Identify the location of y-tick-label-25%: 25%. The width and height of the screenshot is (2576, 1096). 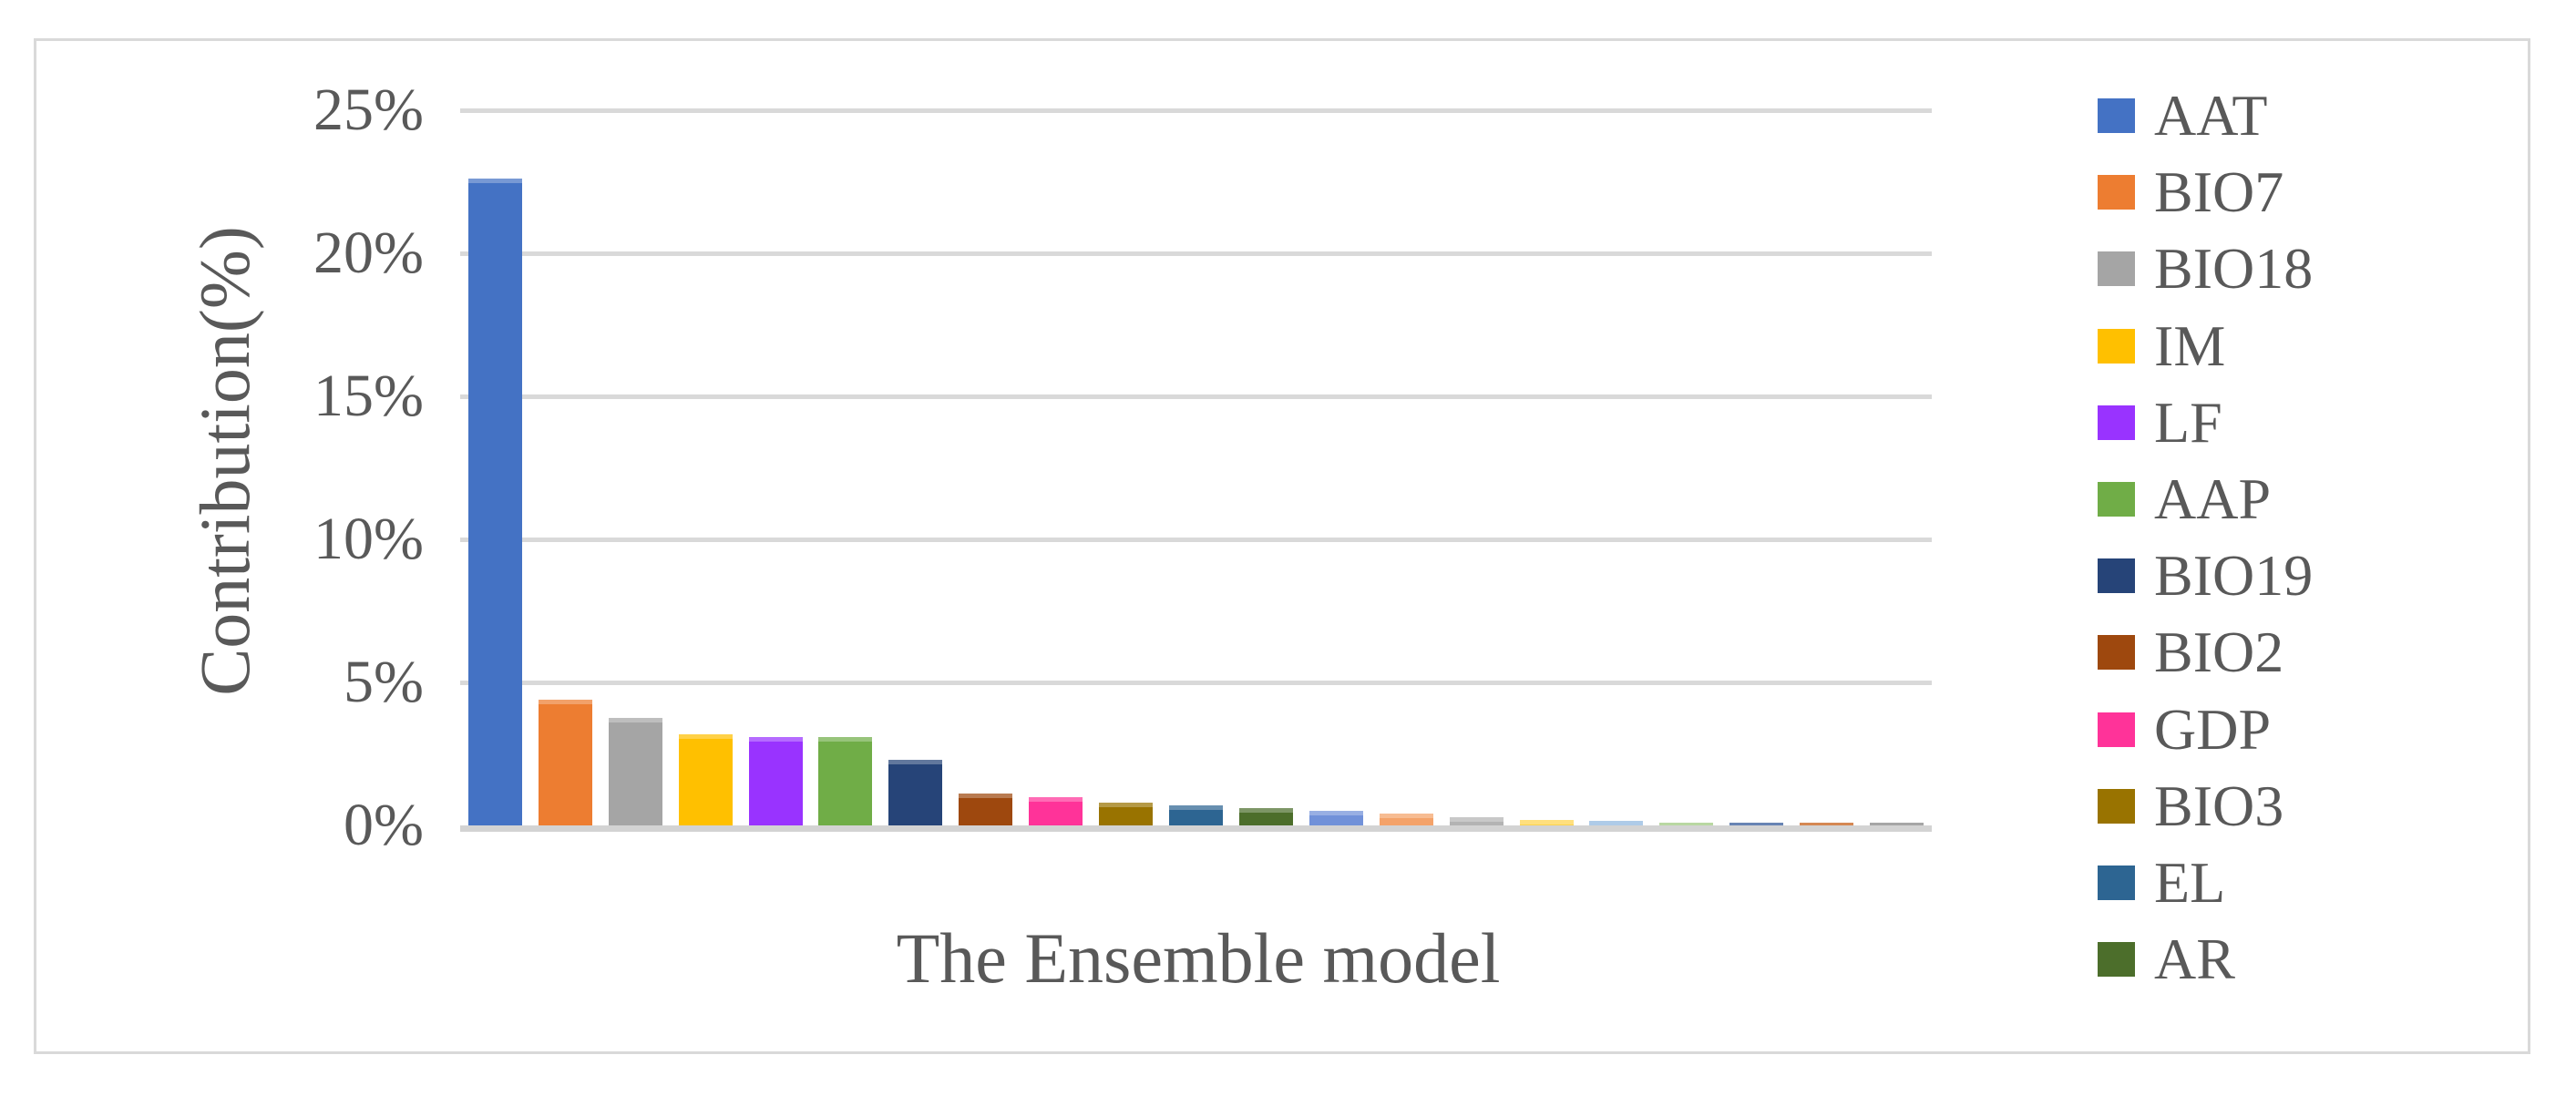
(369, 110).